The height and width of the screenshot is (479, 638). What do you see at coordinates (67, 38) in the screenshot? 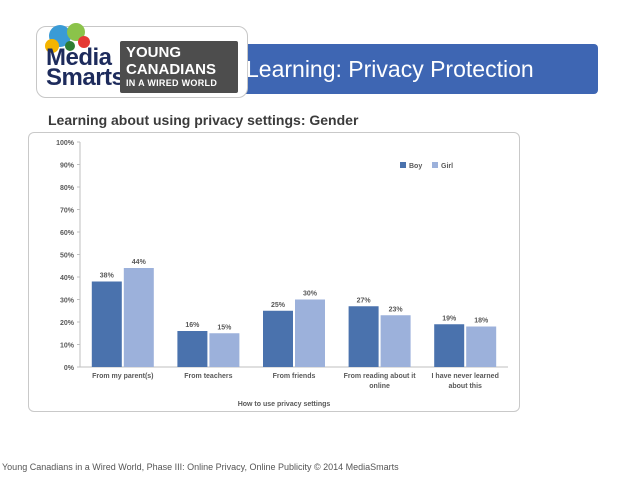
I see `logo-circles-icon` at bounding box center [67, 38].